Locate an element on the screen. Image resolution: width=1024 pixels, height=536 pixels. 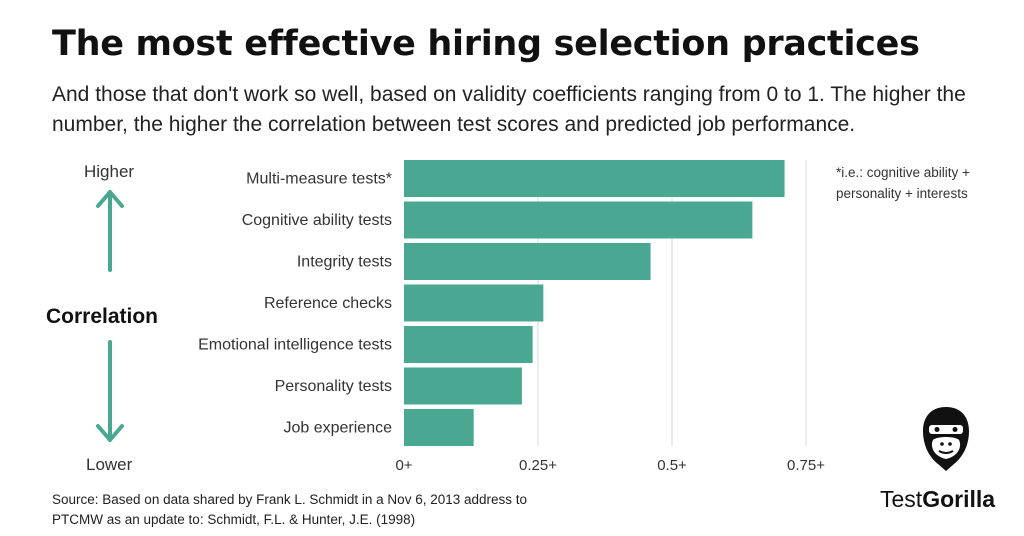
category-label: Integrity tests is located at coordinates (344, 262).